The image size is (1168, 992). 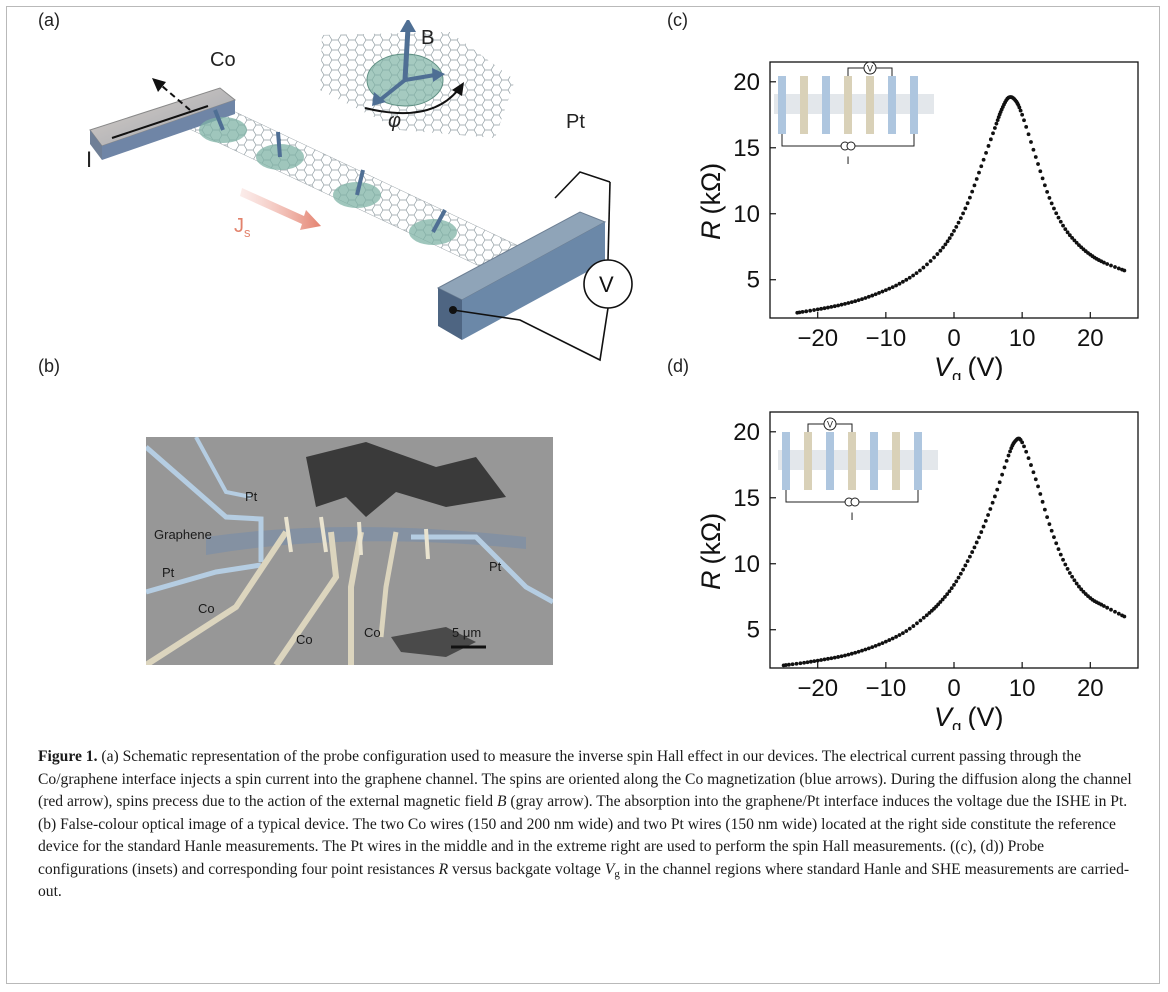 I want to click on y-tick-label: 10, so click(x=746, y=214).